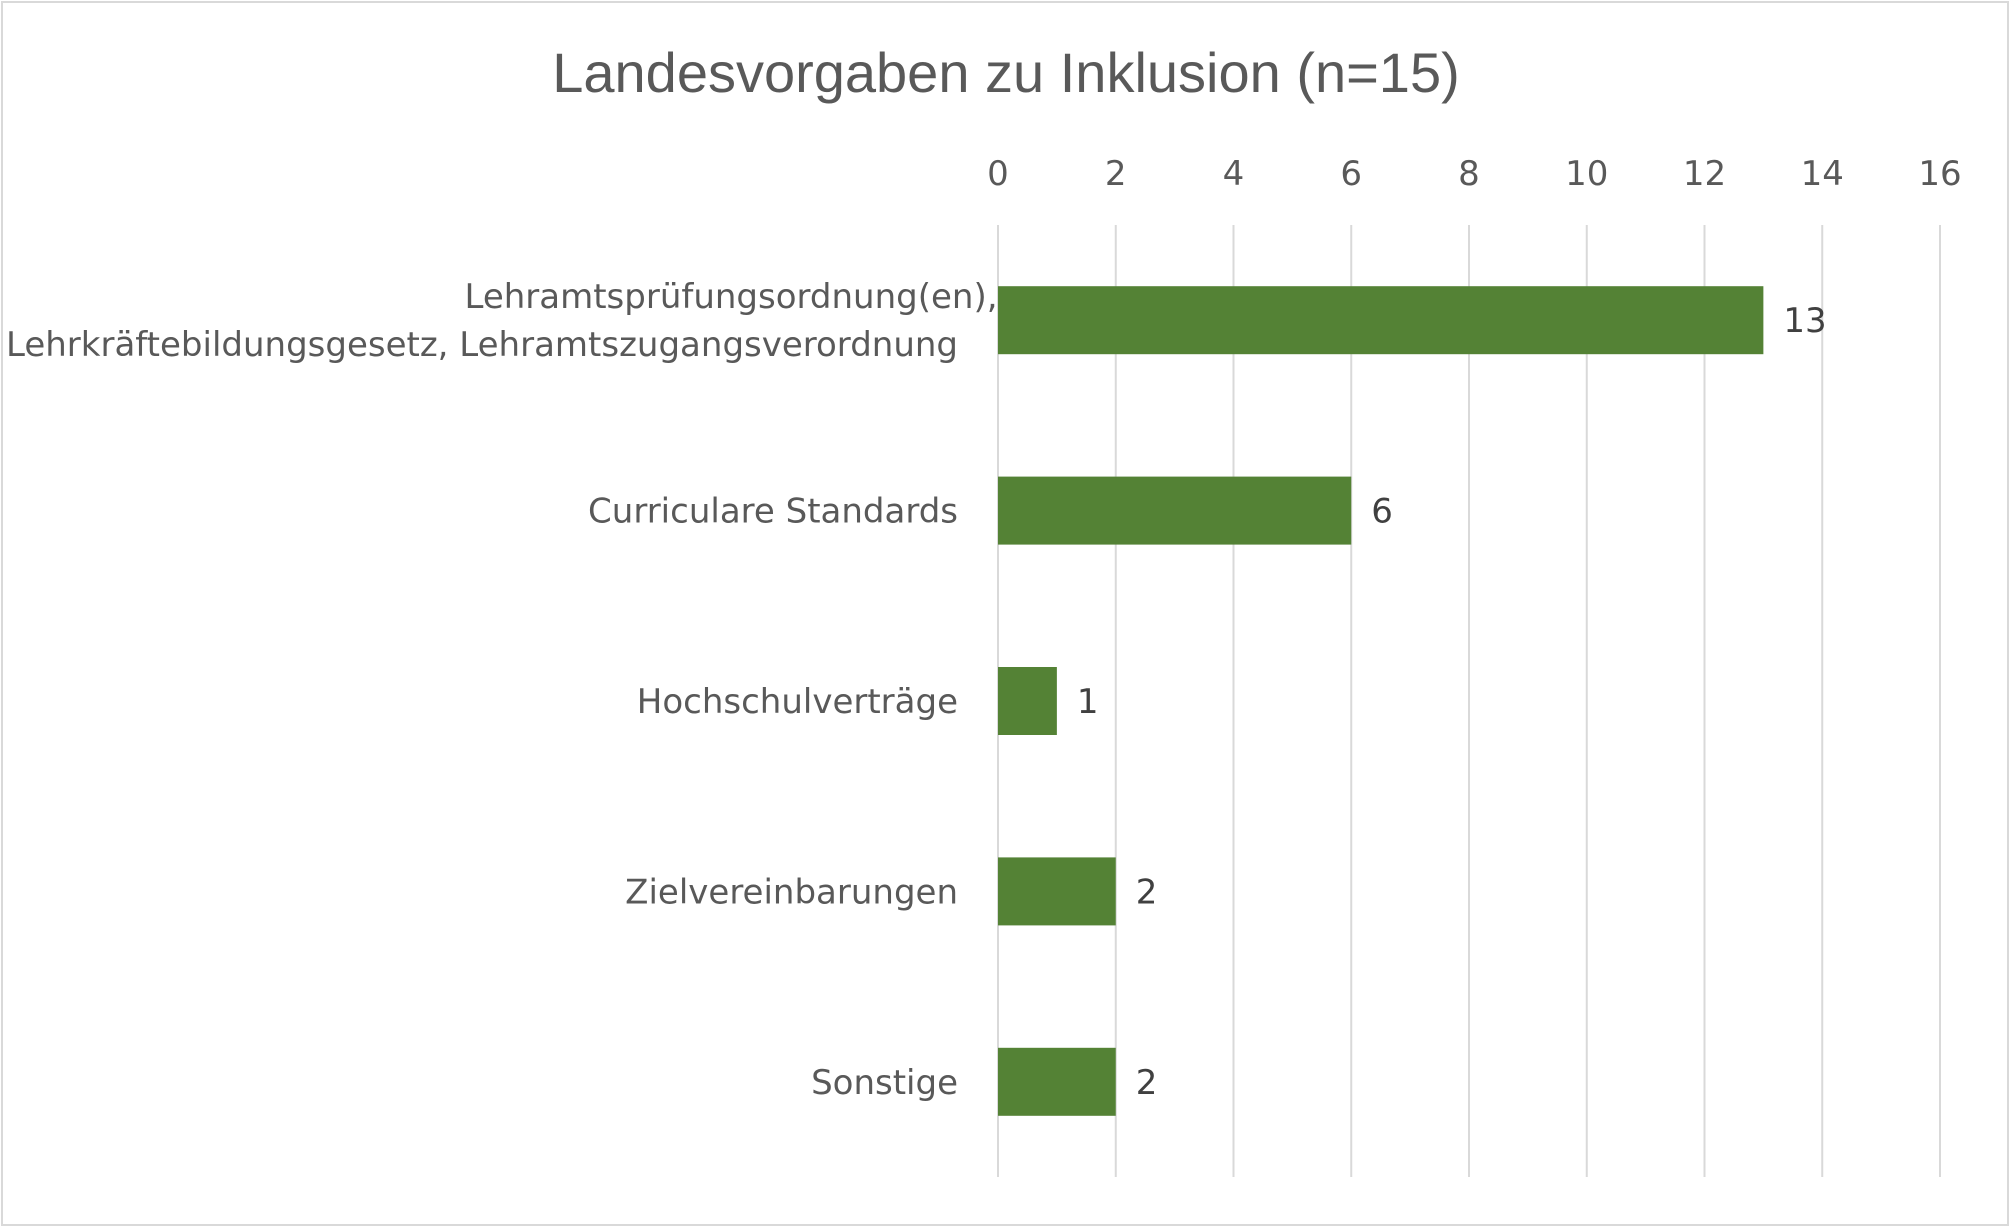  What do you see at coordinates (730, 297) in the screenshot?
I see `category-label: Lehramtsprüfungsordnung(en),` at bounding box center [730, 297].